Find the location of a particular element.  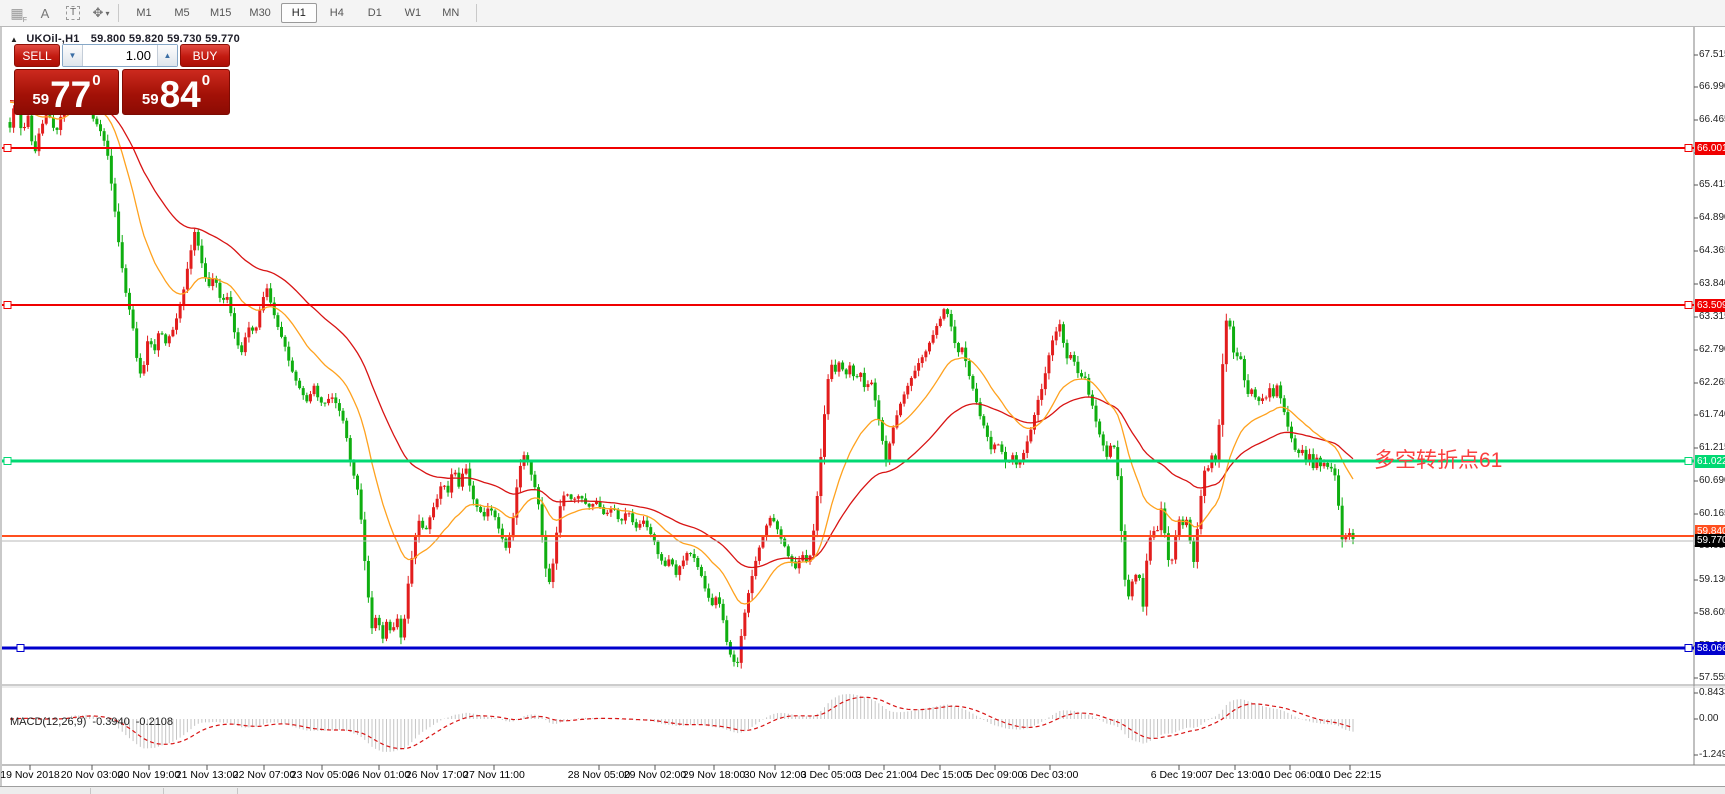

price-tick-label: 59.130 is located at coordinates (1712, 579).